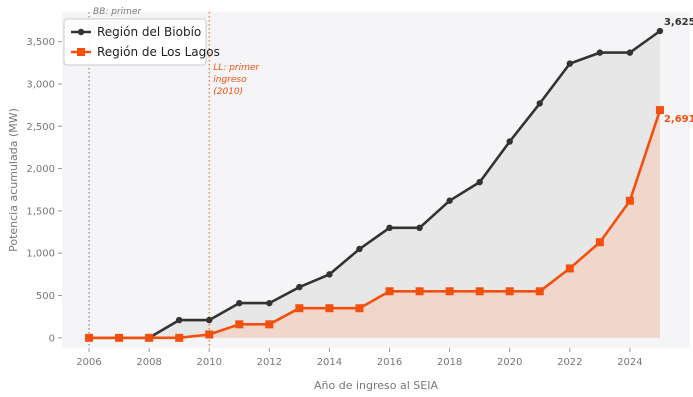 This screenshot has width=693, height=397. What do you see at coordinates (678, 119) in the screenshot?
I see `end-value-label: 2,691` at bounding box center [678, 119].